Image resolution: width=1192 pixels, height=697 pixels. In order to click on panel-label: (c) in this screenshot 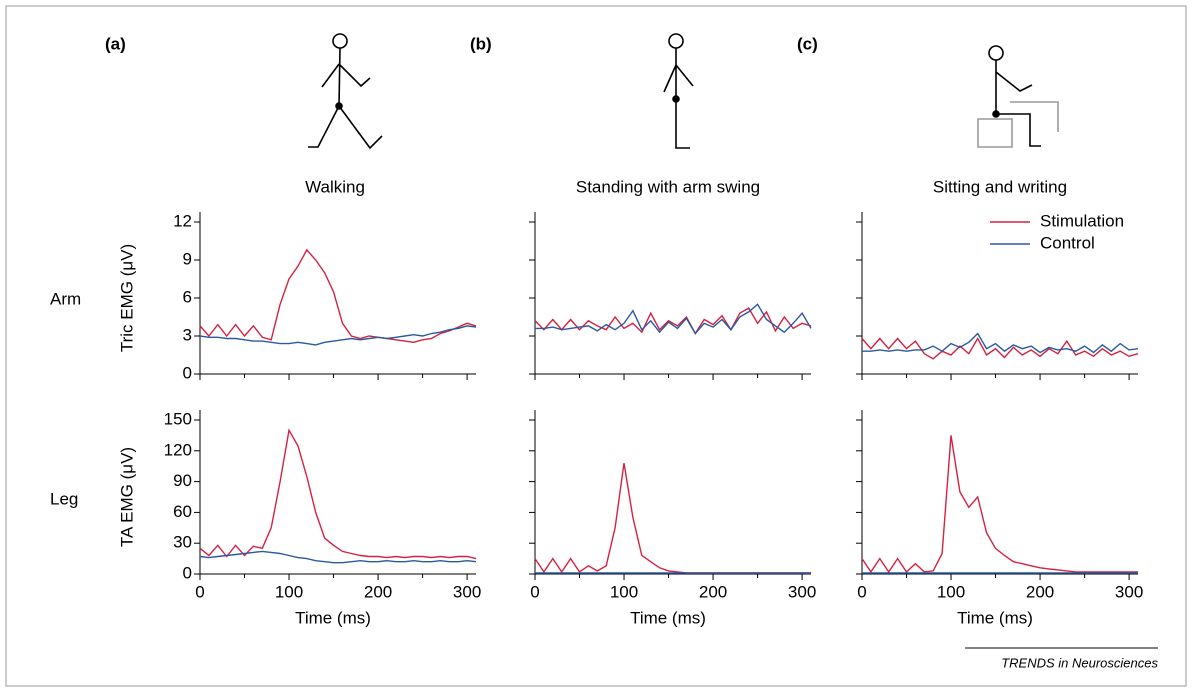, I will do `click(807, 43)`.